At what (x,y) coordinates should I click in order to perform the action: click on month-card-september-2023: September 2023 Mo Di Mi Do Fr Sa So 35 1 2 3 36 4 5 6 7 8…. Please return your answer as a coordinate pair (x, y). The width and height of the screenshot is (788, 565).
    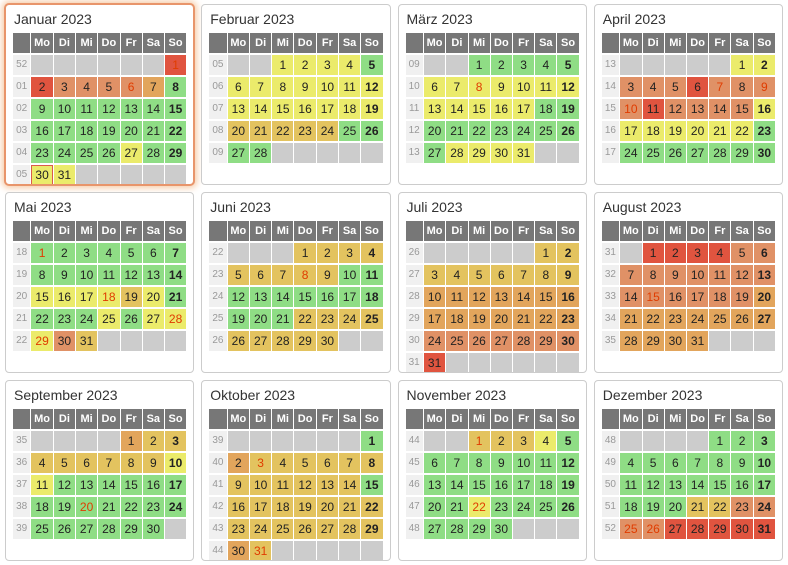
    Looking at the image, I should click on (100, 470).